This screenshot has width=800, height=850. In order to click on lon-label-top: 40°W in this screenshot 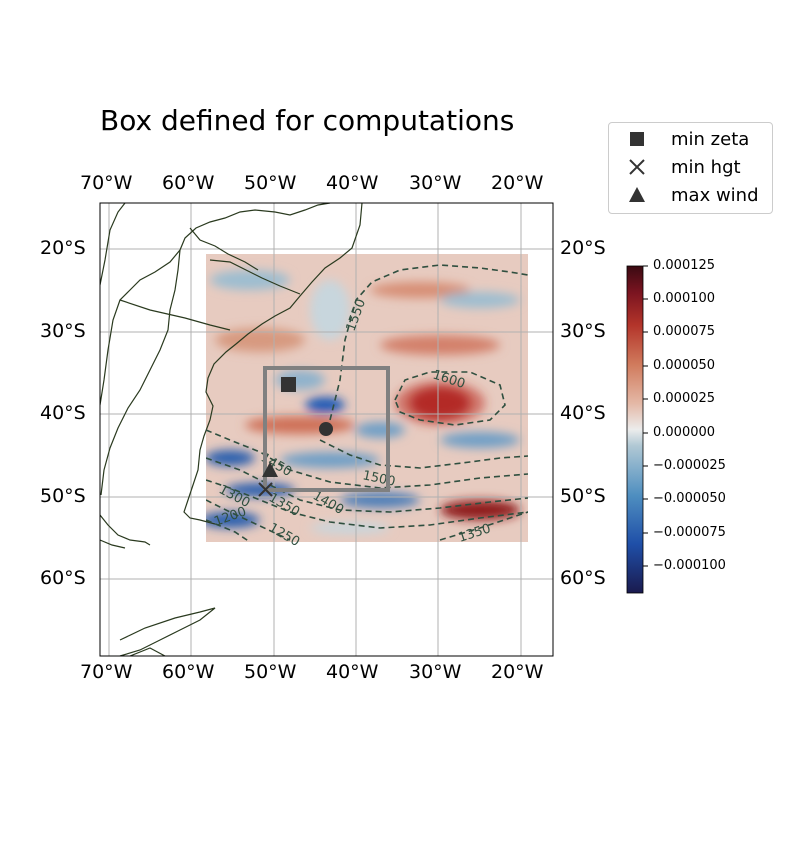, I will do `click(352, 183)`.